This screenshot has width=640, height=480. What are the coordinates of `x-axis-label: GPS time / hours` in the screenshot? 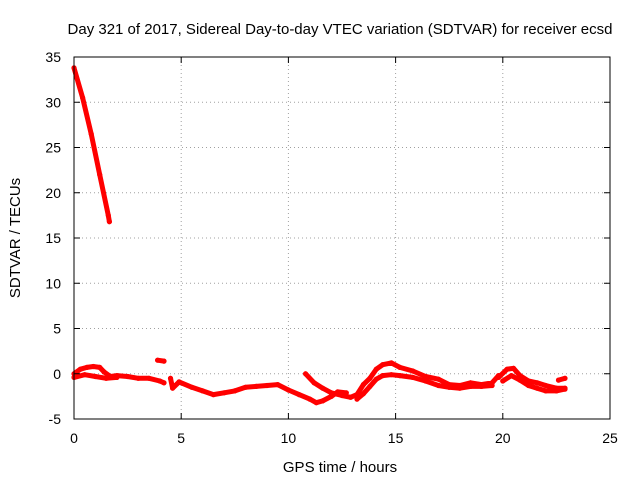 It's located at (340, 467).